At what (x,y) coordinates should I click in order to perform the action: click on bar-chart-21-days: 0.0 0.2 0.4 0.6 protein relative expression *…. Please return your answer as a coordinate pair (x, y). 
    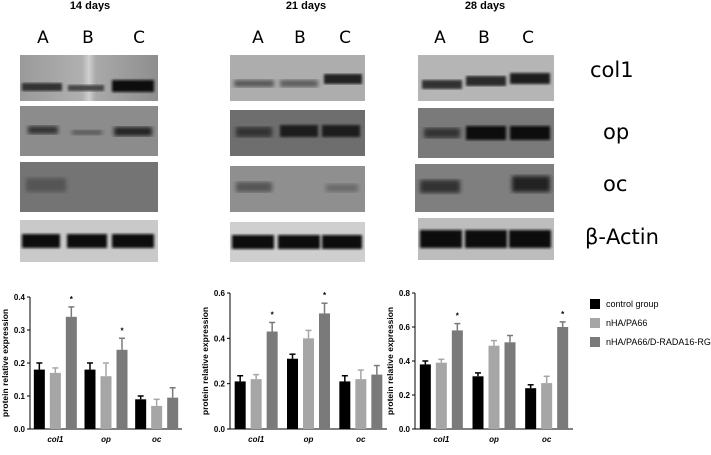
    Looking at the image, I should click on (293, 366).